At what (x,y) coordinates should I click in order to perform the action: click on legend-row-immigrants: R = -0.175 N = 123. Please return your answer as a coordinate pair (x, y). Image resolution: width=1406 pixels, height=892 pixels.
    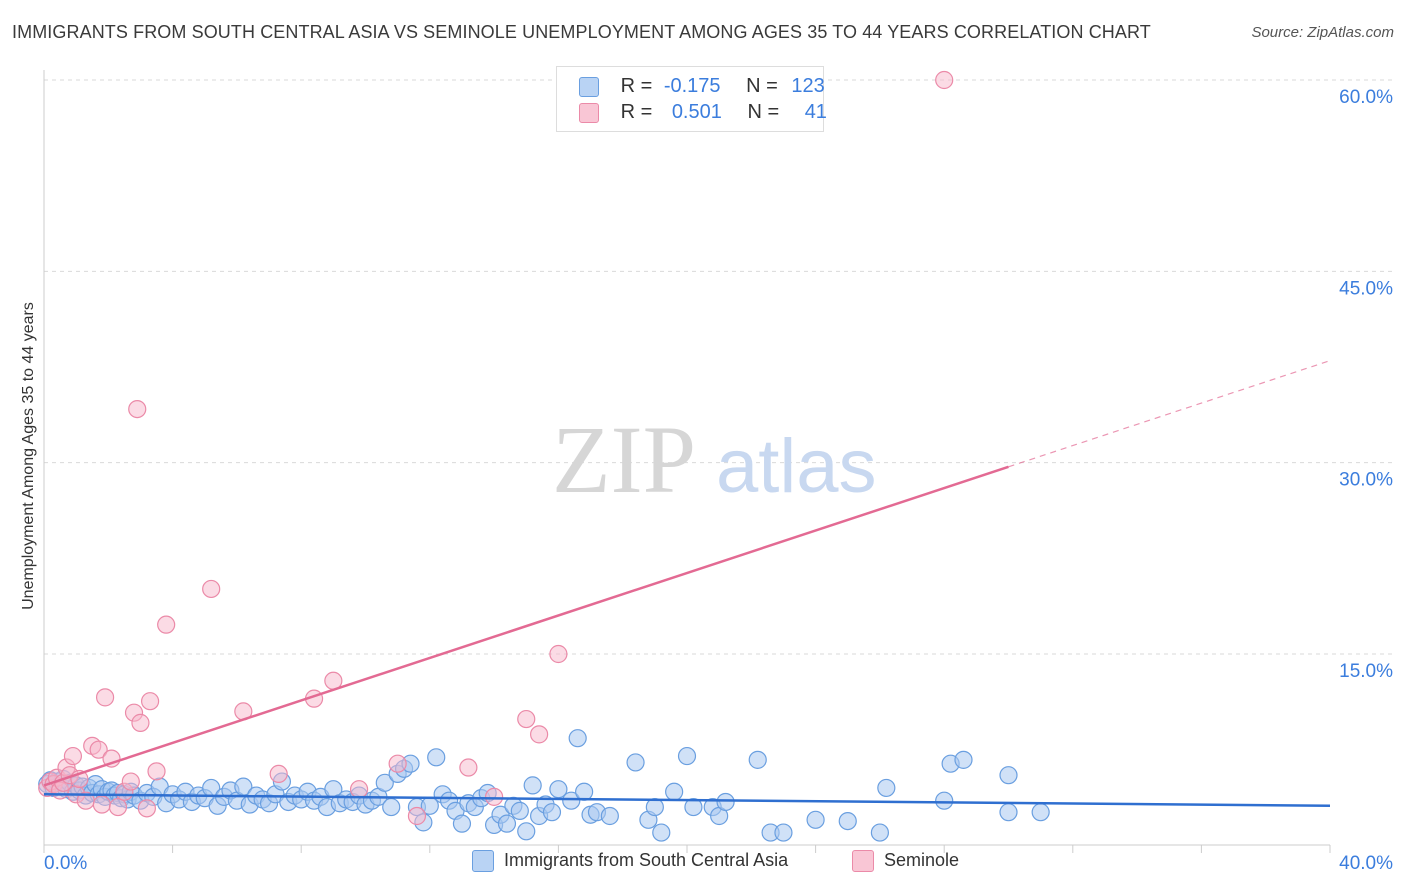
    Looking at the image, I should click on (702, 88).